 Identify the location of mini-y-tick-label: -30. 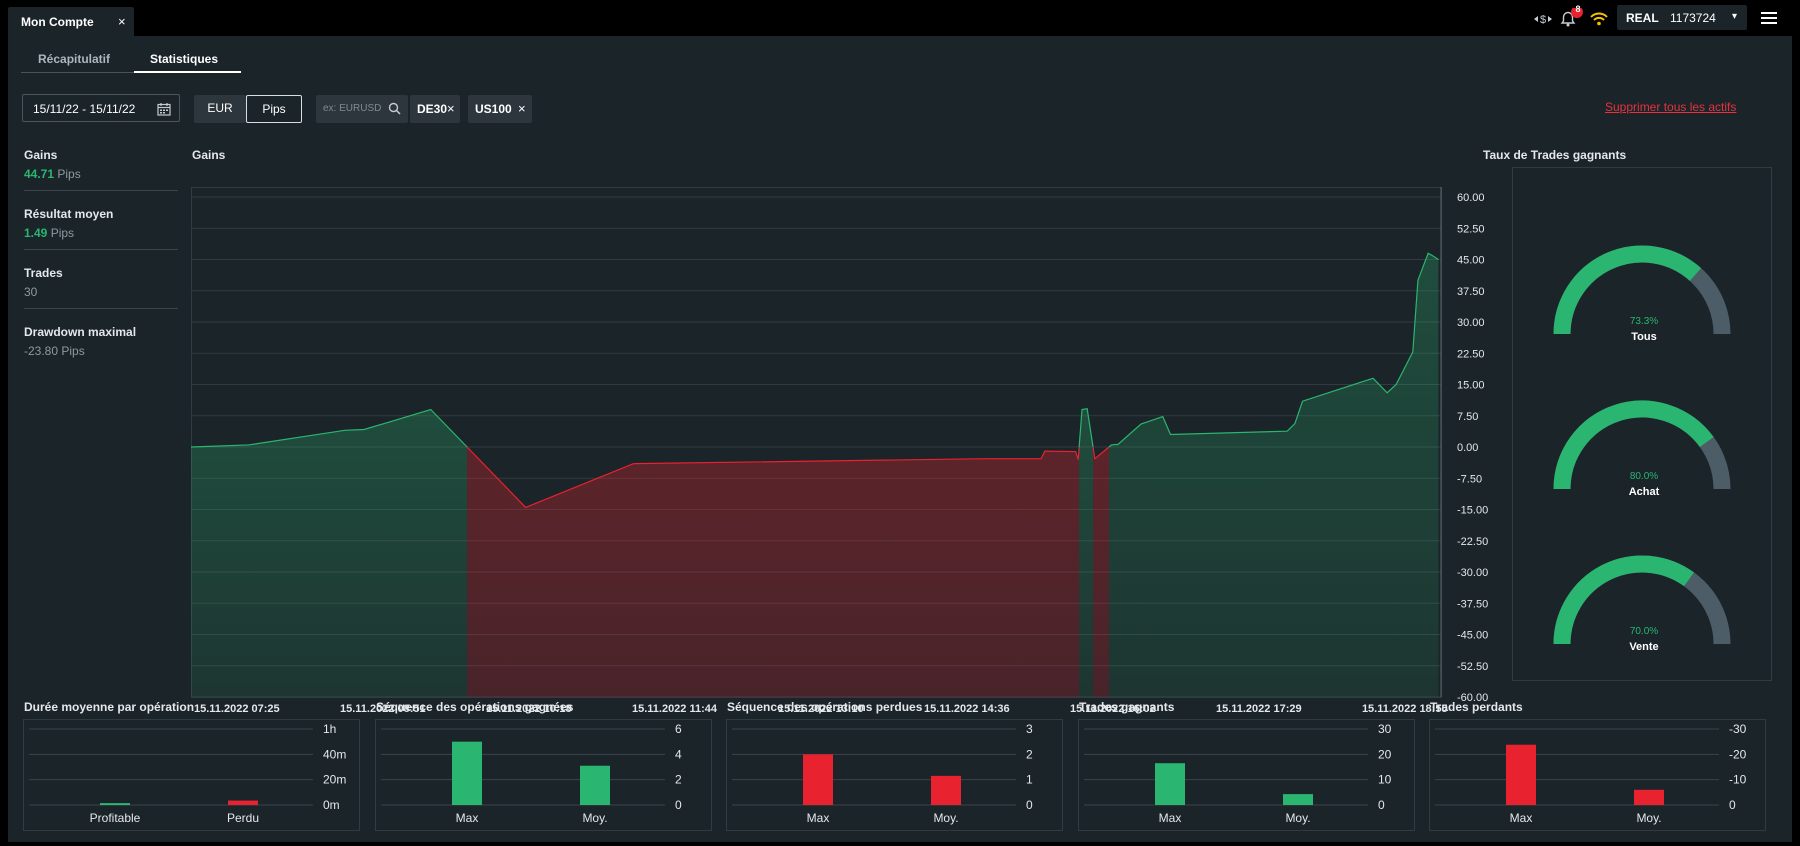
(1738, 729).